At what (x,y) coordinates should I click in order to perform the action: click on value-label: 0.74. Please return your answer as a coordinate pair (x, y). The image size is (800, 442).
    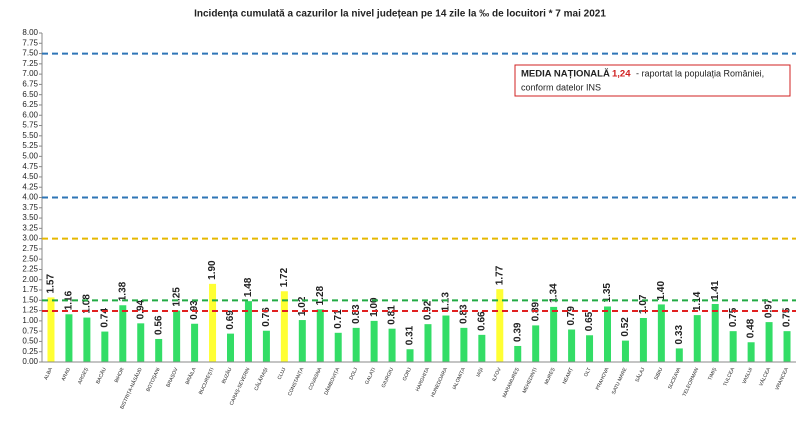
    Looking at the image, I should click on (104, 318).